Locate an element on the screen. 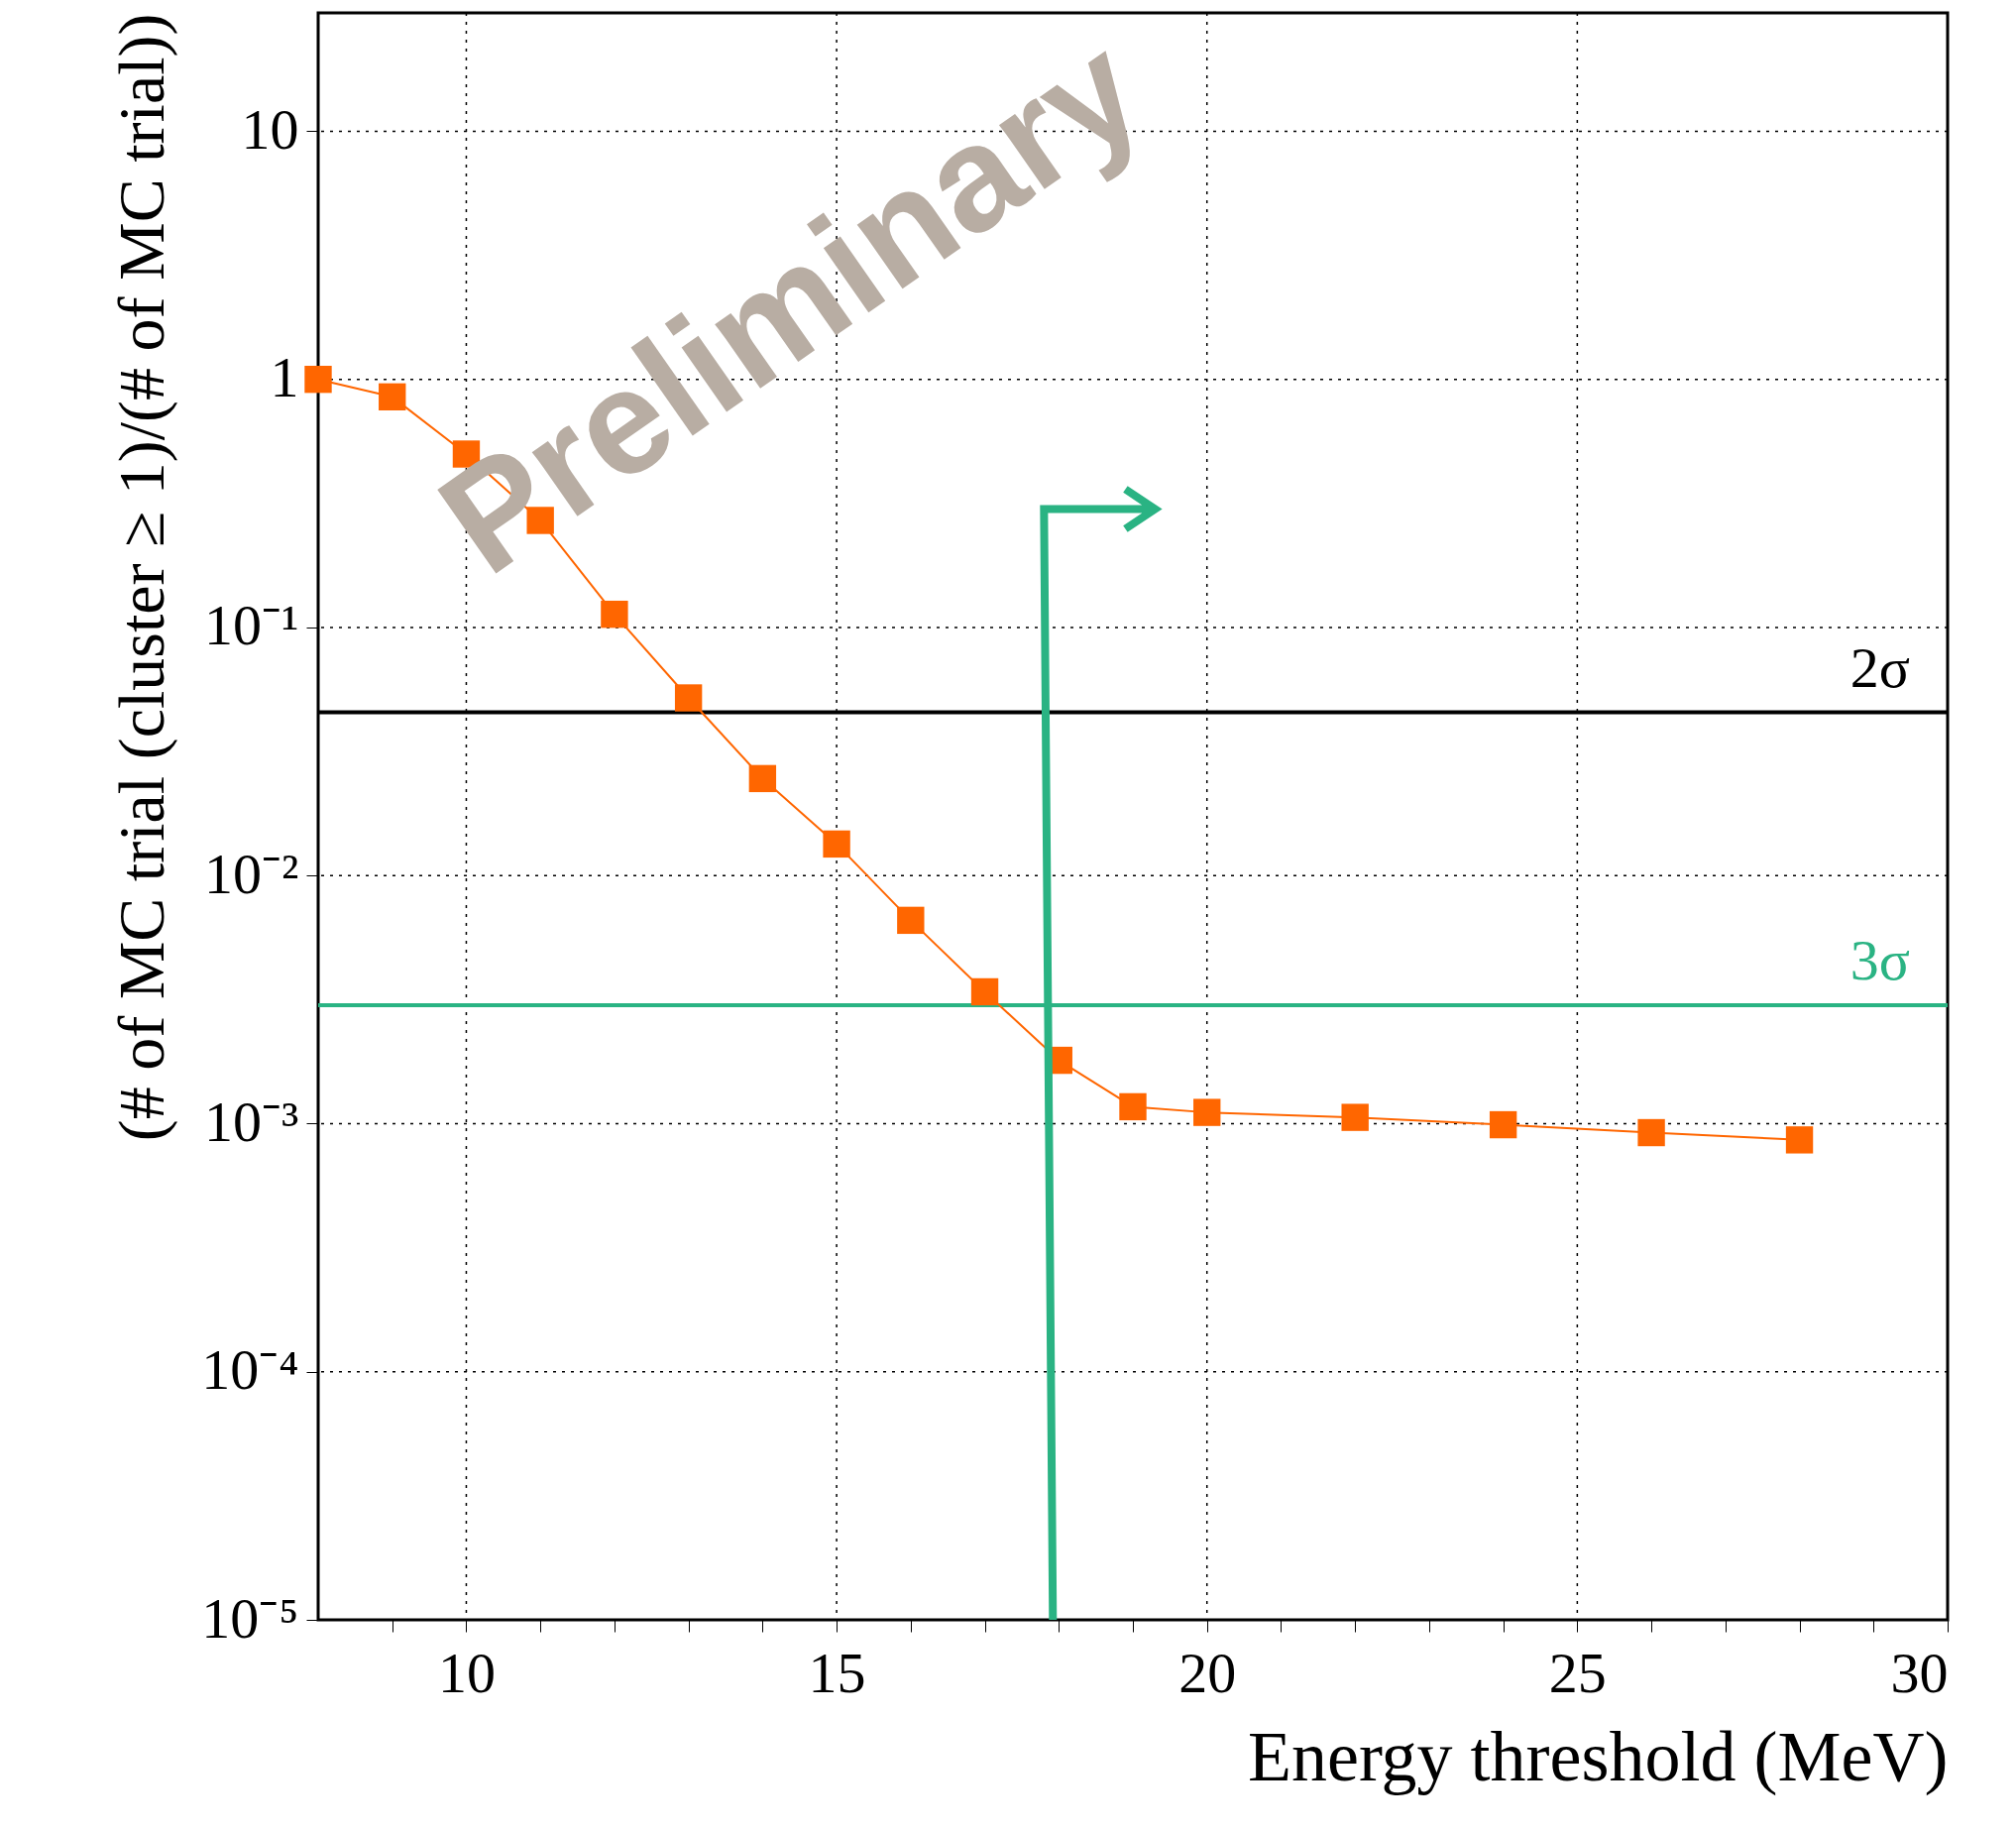 This screenshot has width=2016, height=1831. y-tick-label: 10 is located at coordinates (270, 129).